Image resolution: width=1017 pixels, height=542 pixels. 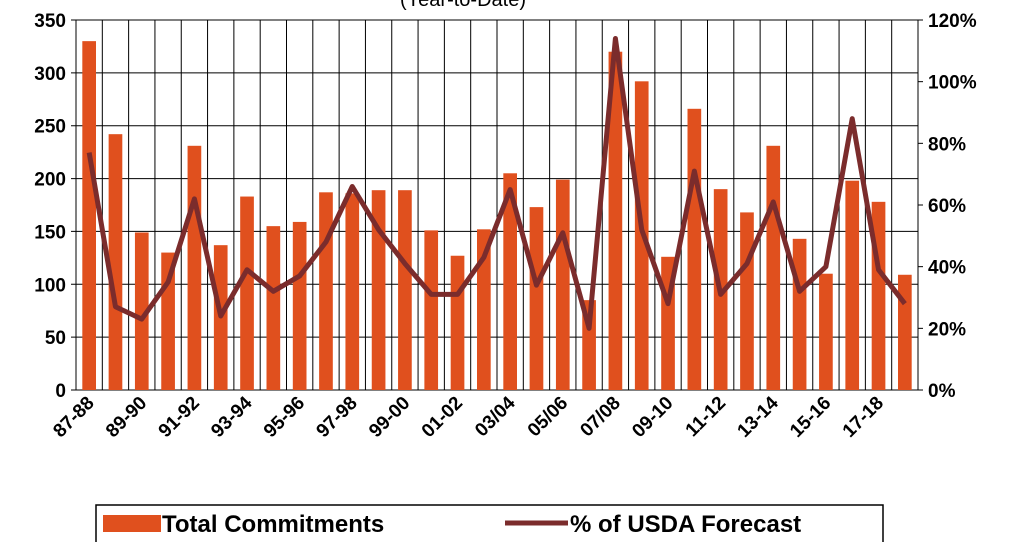 I want to click on y-tick-label: 100, so click(x=50, y=285).